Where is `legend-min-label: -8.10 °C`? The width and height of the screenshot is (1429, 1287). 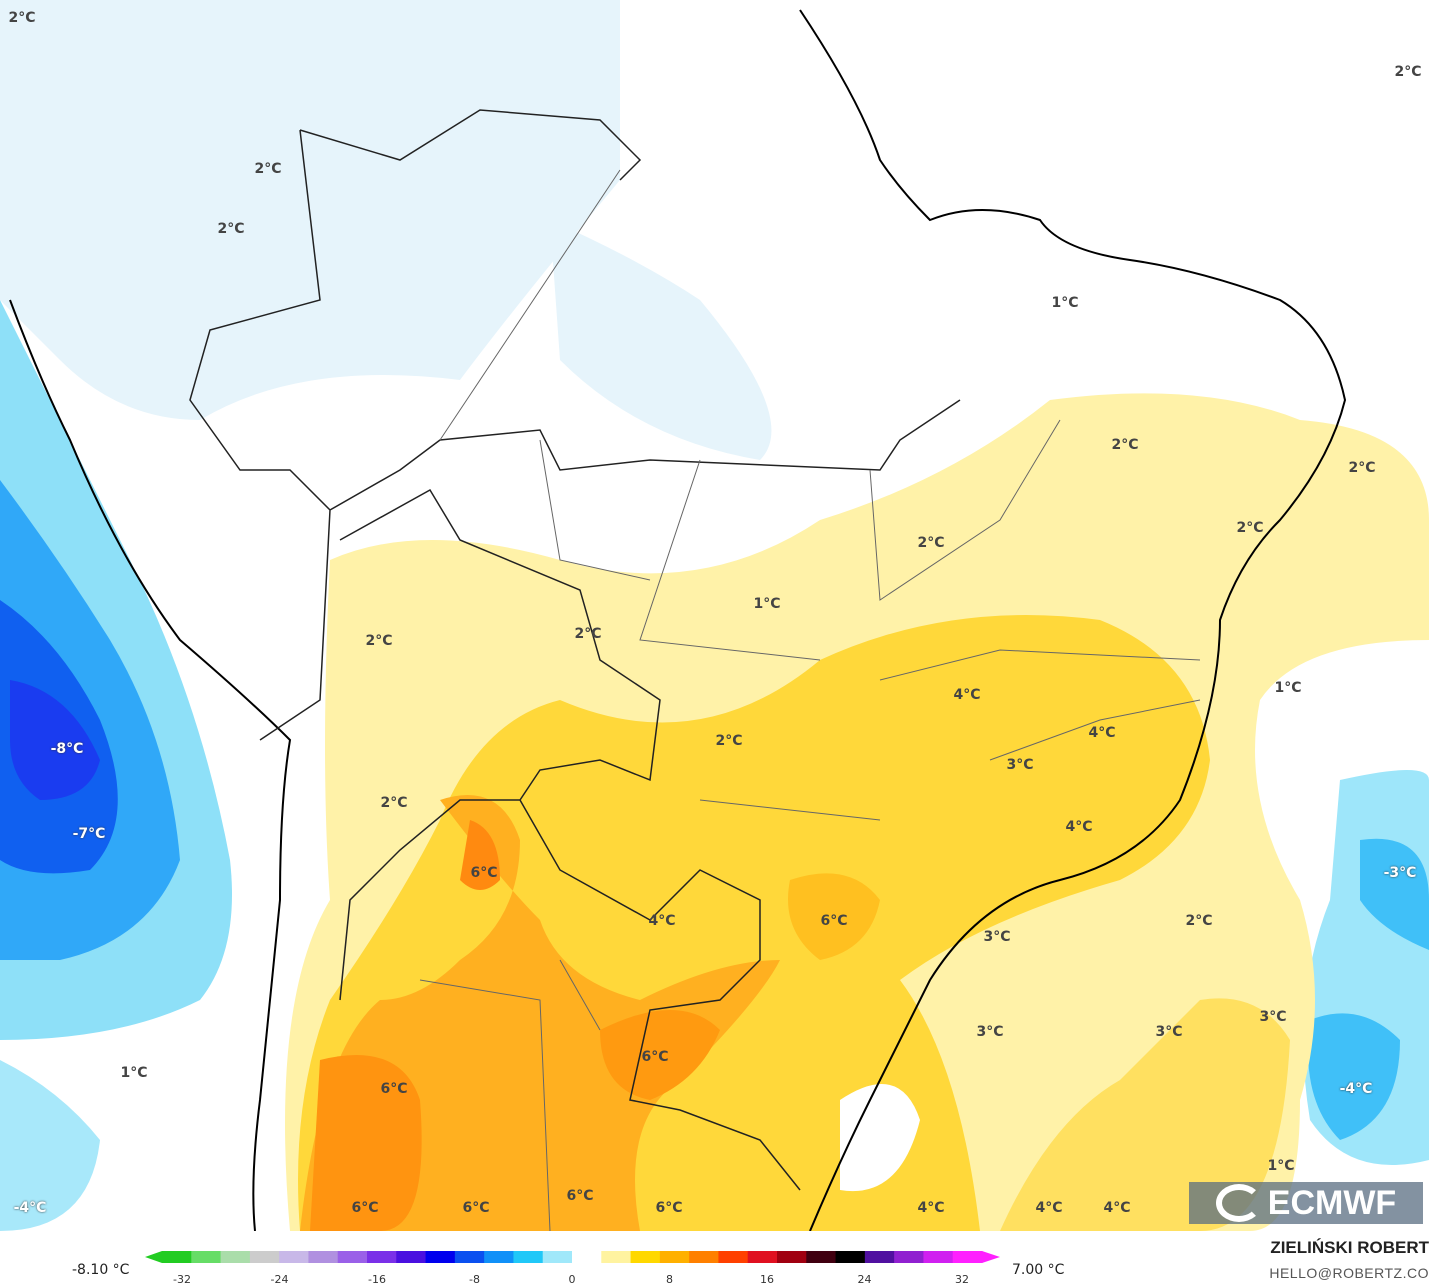 legend-min-label: -8.10 °C is located at coordinates (101, 1270).